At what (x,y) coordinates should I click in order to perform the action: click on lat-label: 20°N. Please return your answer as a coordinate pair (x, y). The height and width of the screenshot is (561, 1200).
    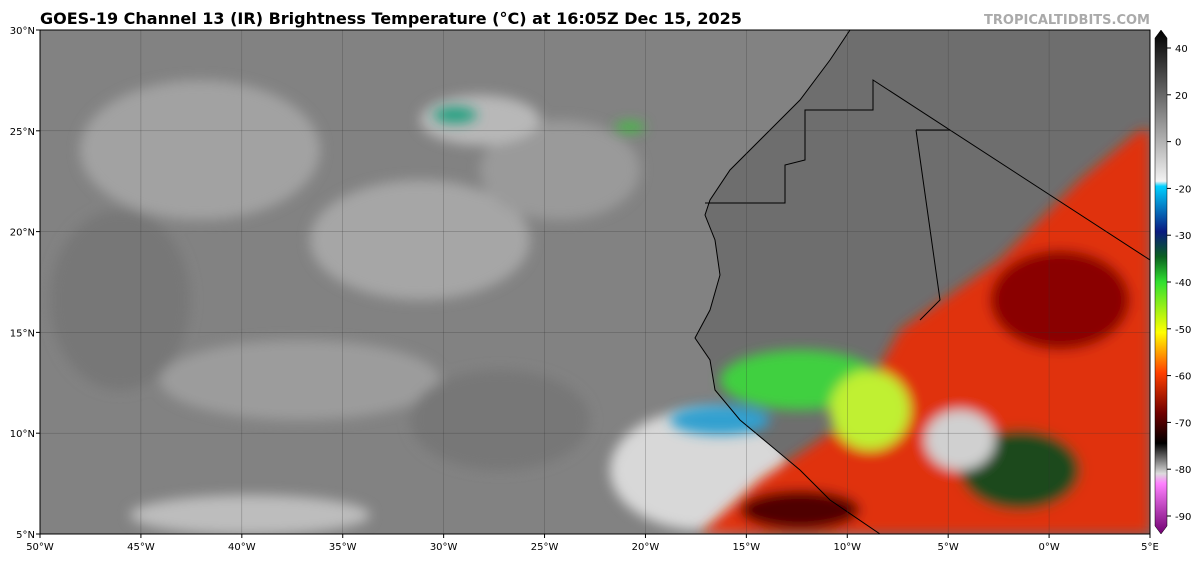
    Looking at the image, I should click on (22, 233).